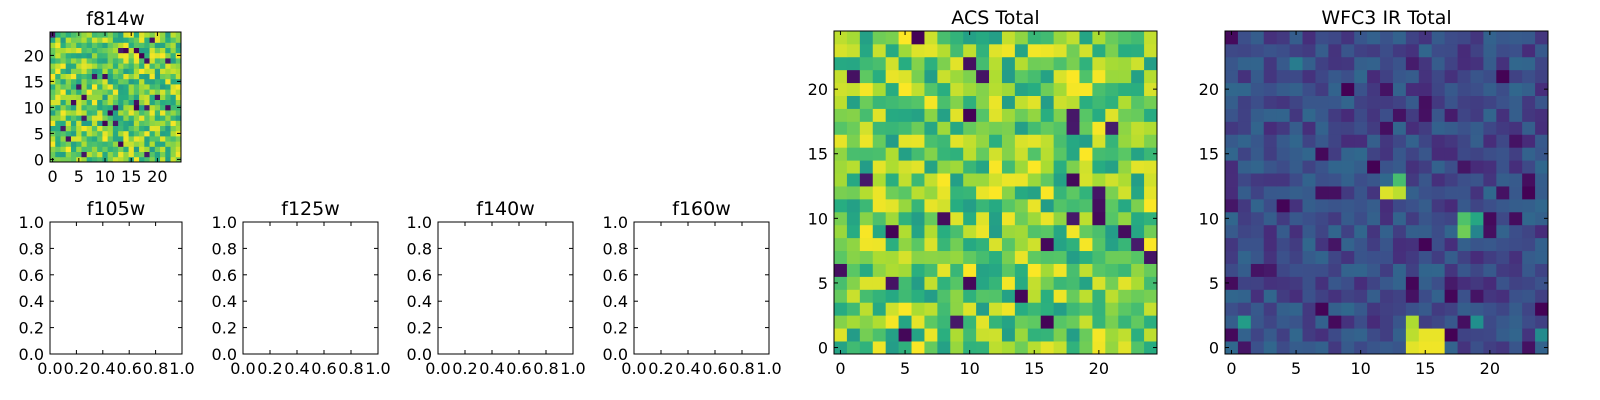 The width and height of the screenshot is (1600, 400). What do you see at coordinates (768, 368) in the screenshot?
I see `x-tick-label: 1.0` at bounding box center [768, 368].